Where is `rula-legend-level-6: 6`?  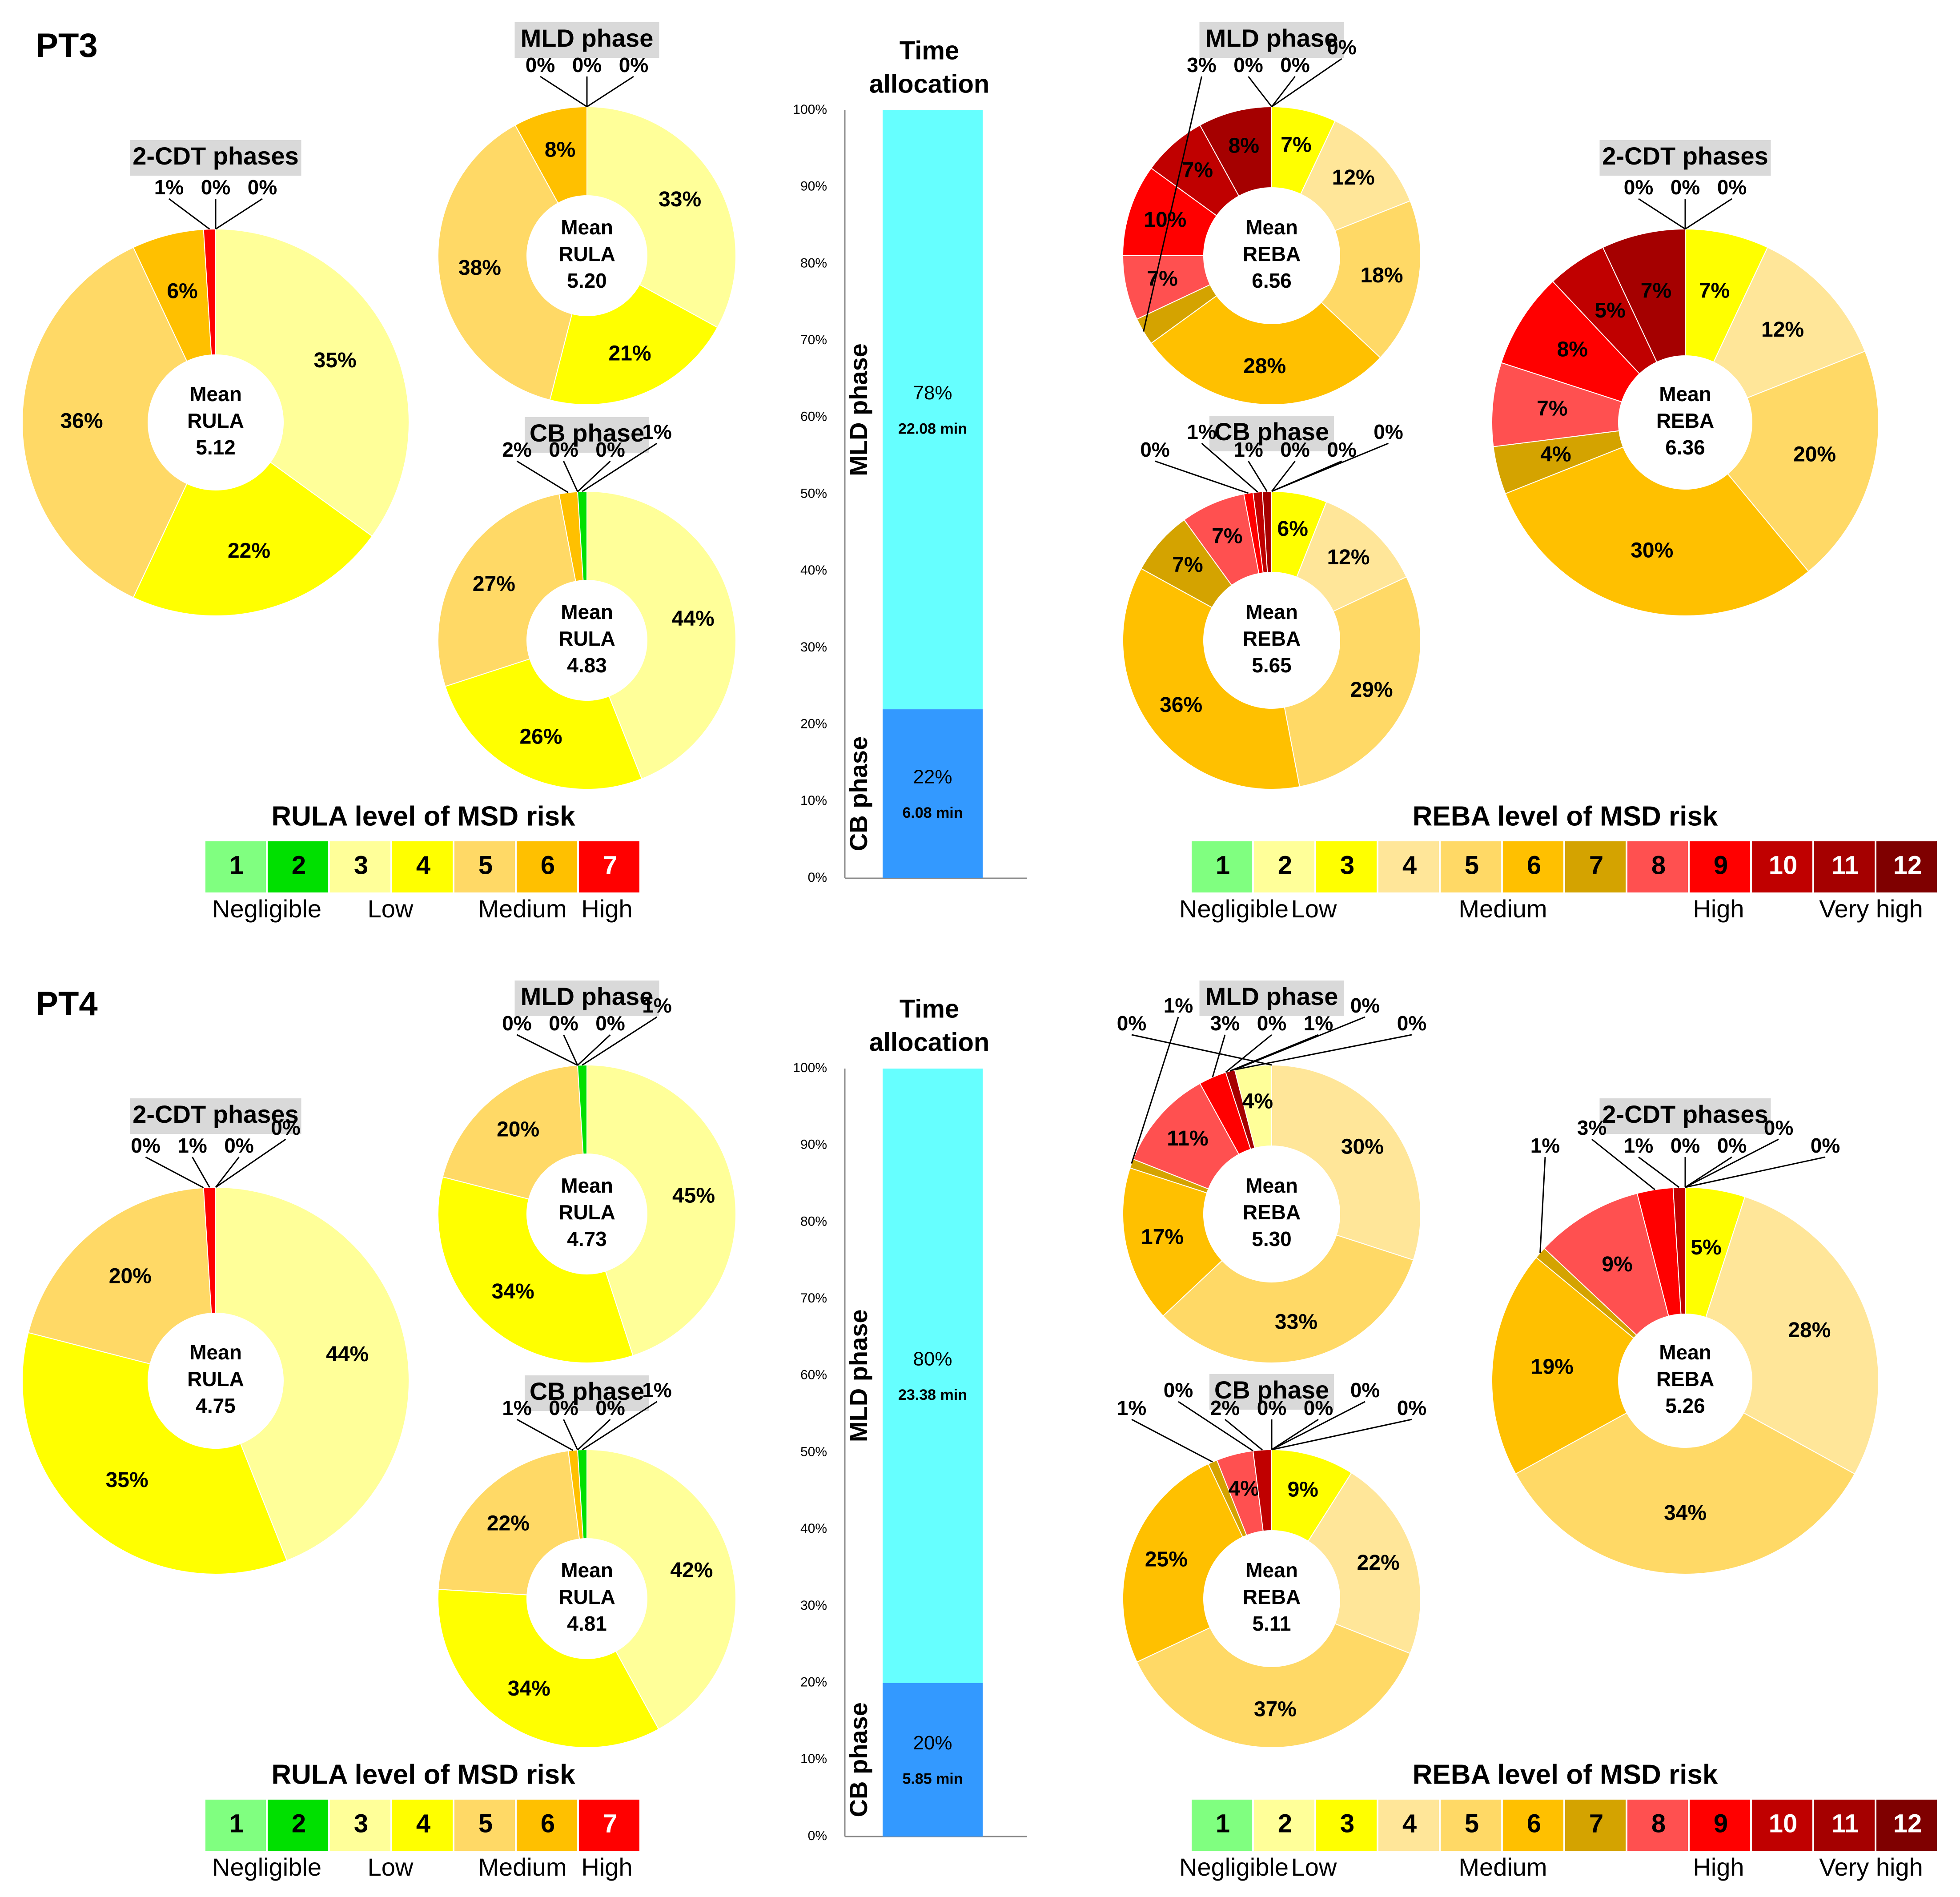 rula-legend-level-6: 6 is located at coordinates (548, 1823).